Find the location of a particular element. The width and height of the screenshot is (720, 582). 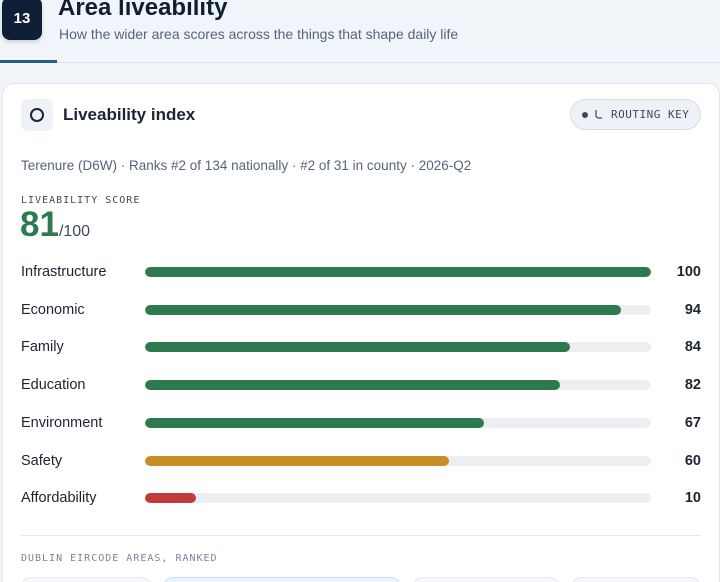

route-icon is located at coordinates (598, 114).